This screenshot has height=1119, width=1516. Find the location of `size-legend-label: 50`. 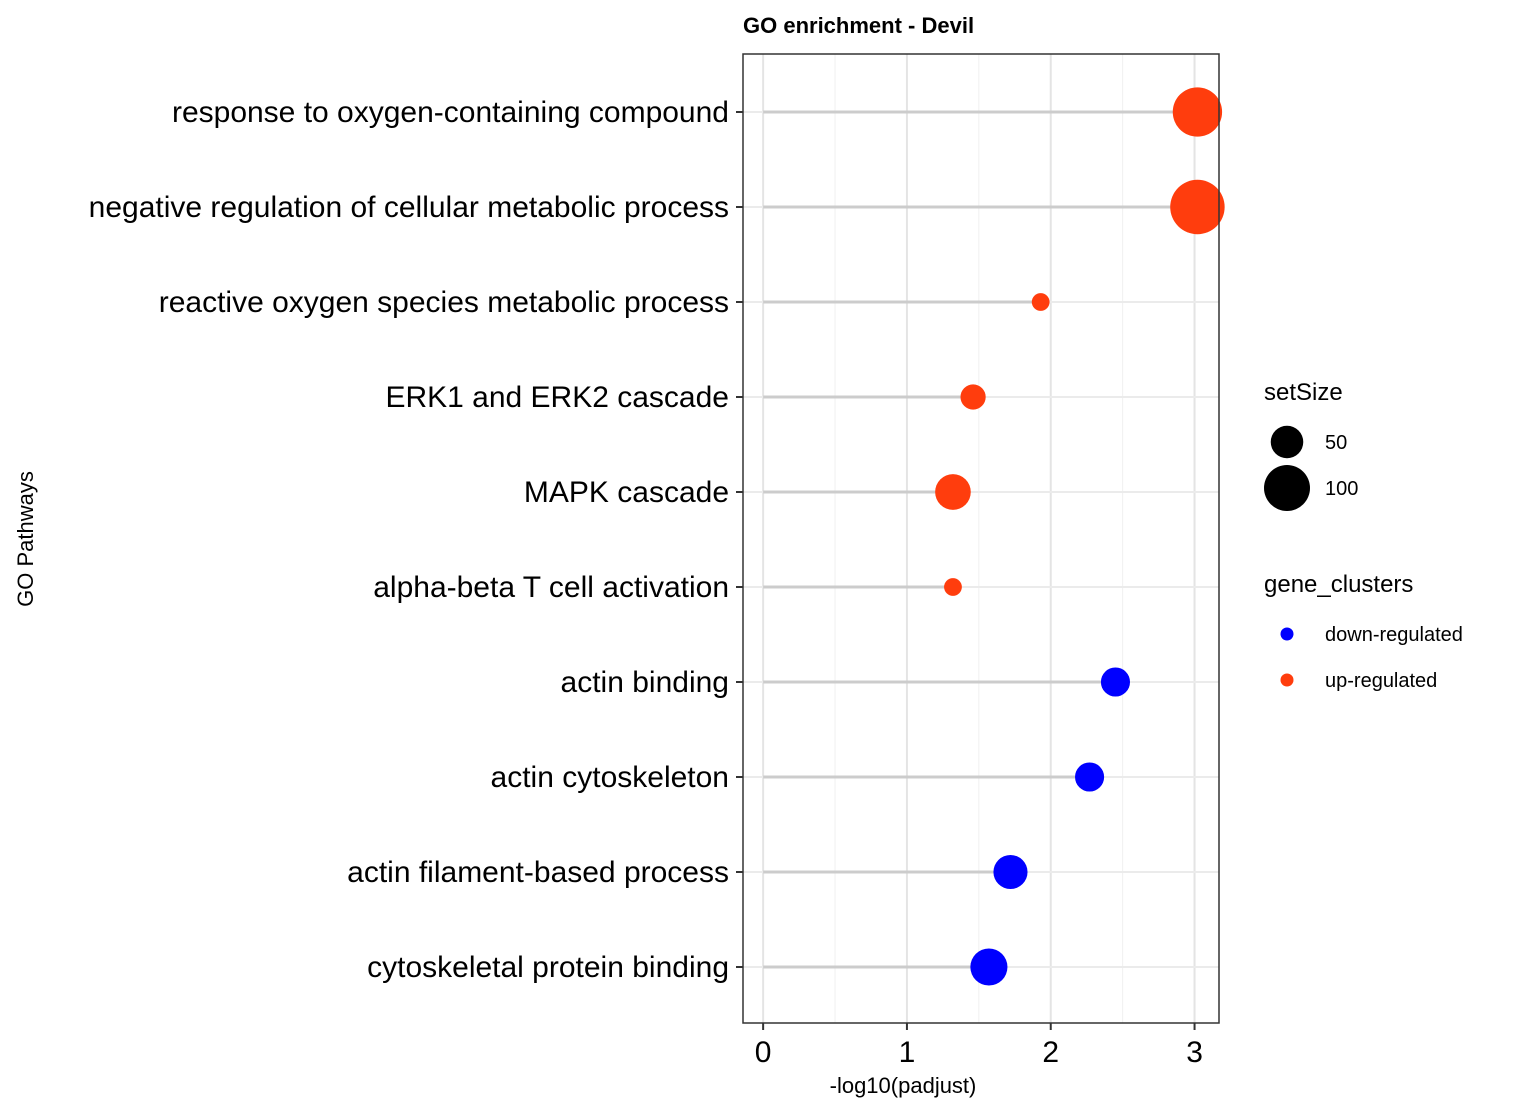

size-legend-label: 50 is located at coordinates (1336, 443).